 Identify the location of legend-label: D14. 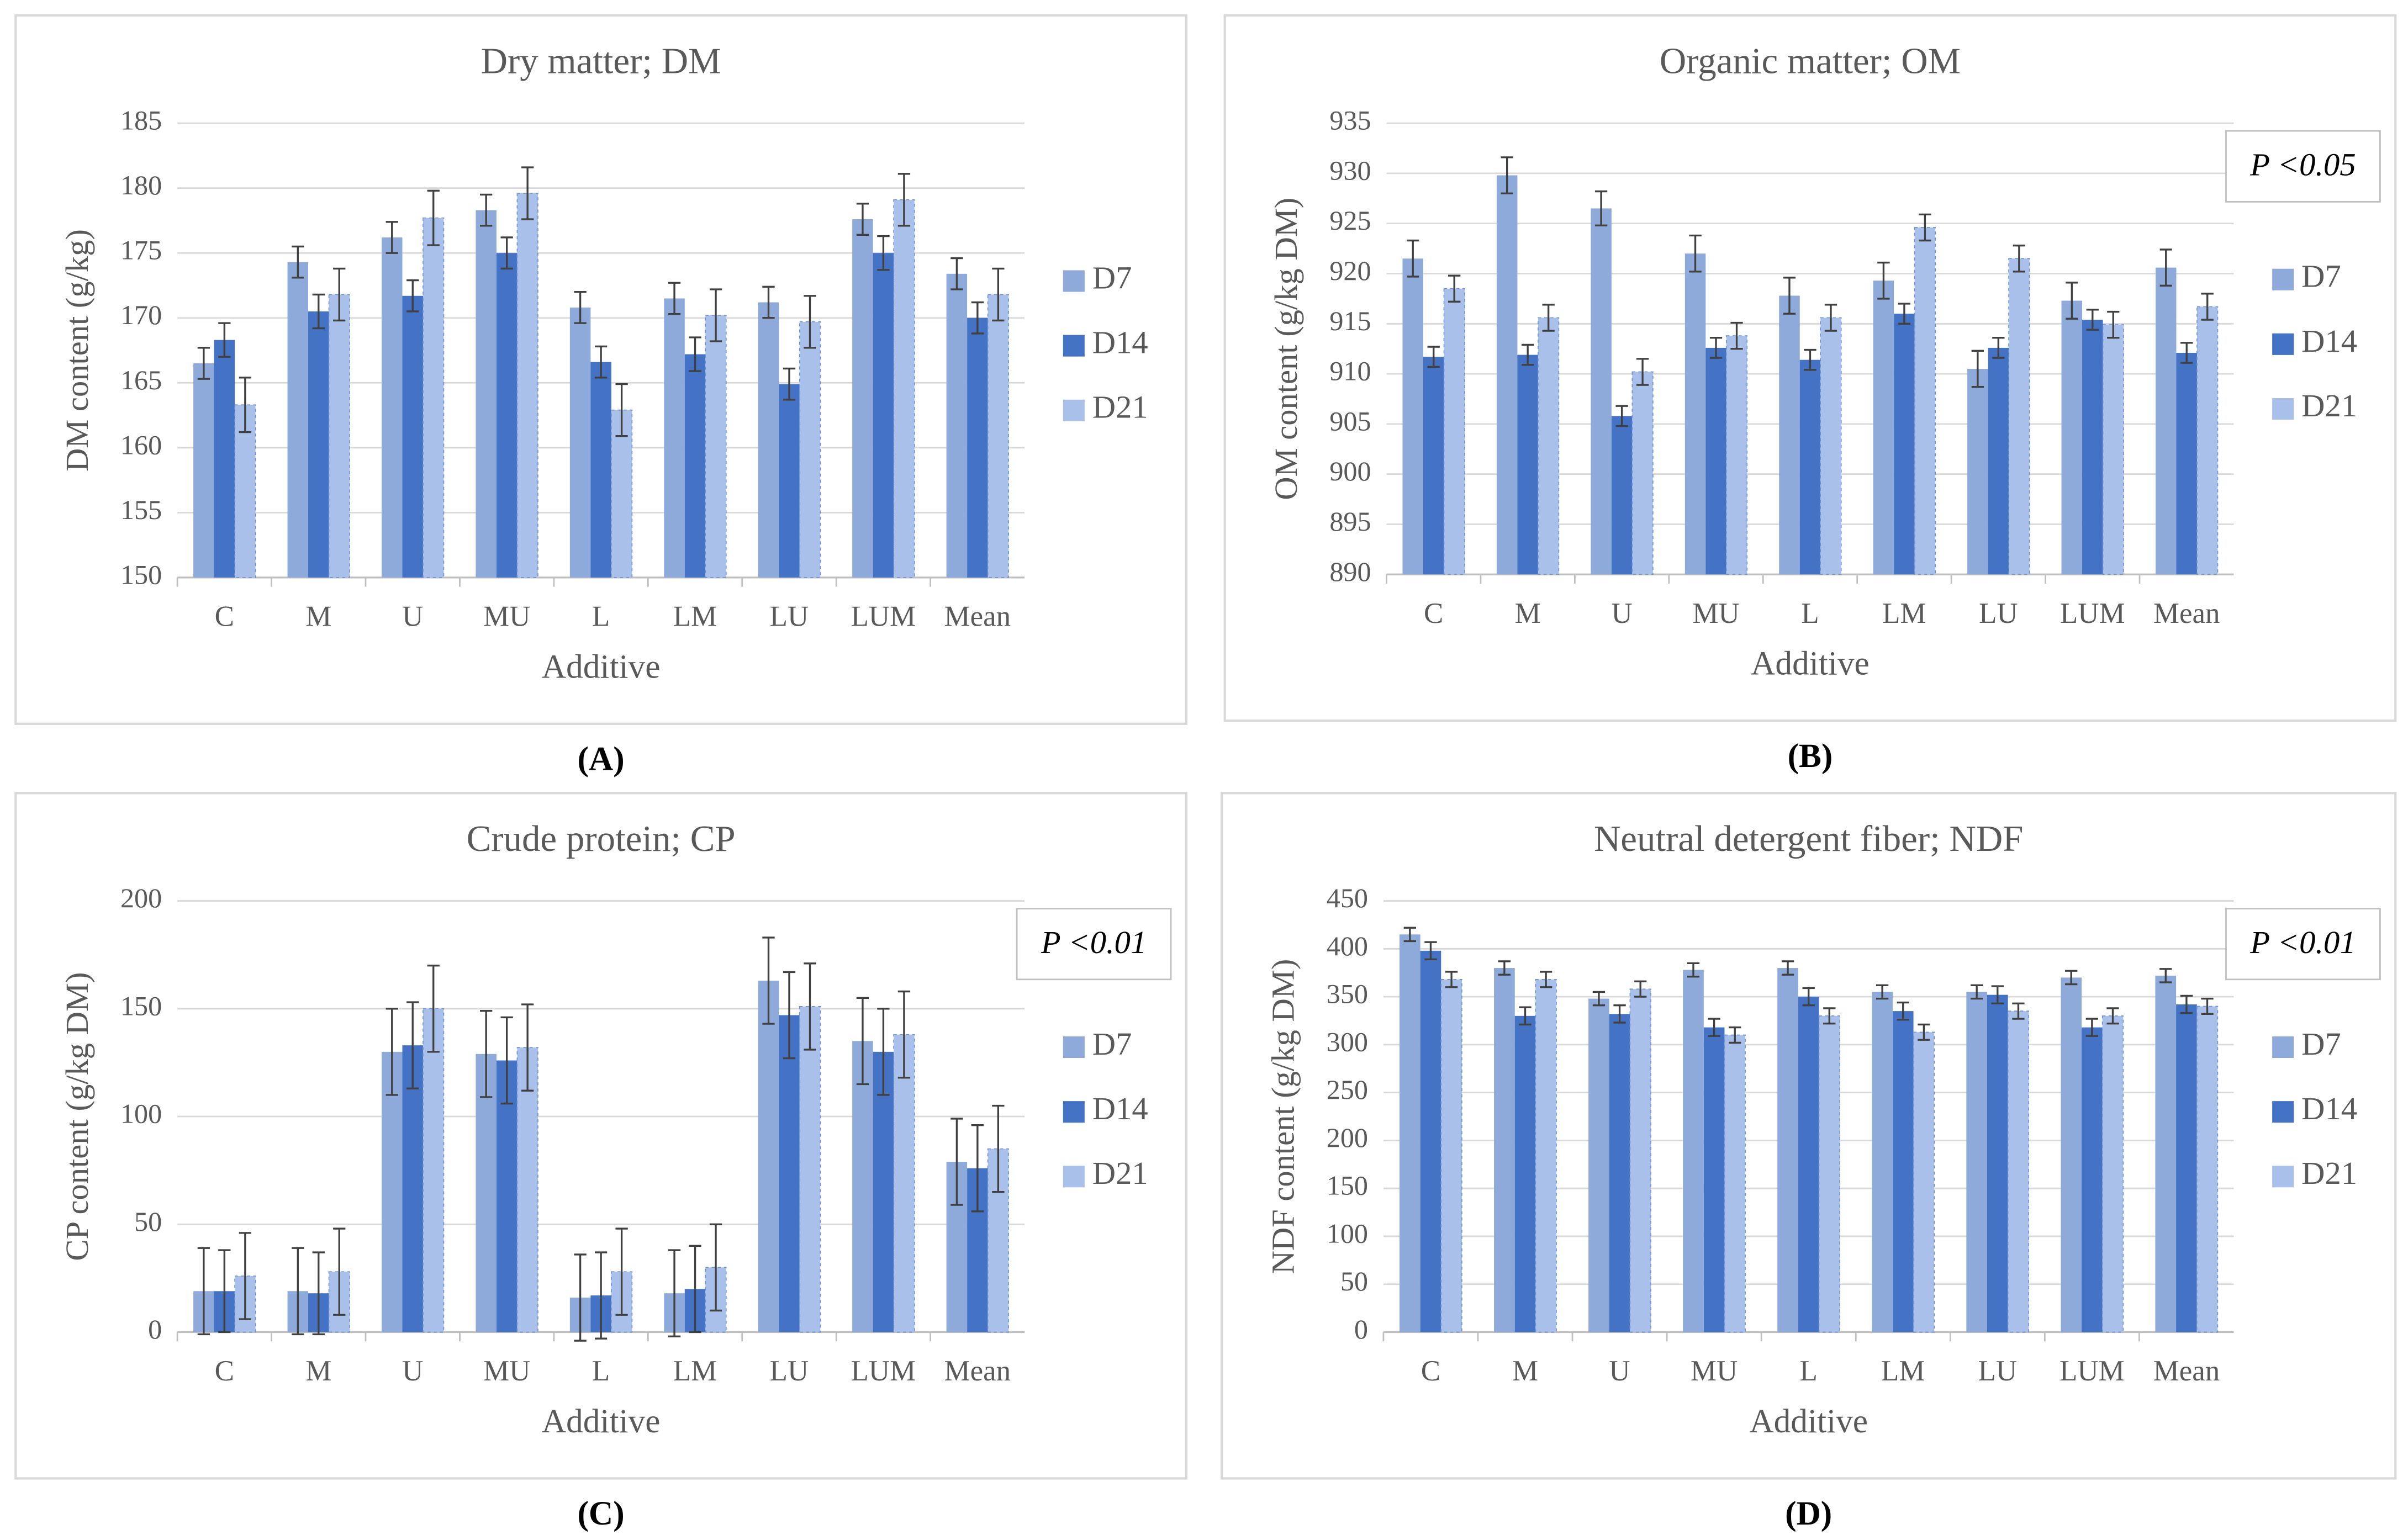
(1120, 343).